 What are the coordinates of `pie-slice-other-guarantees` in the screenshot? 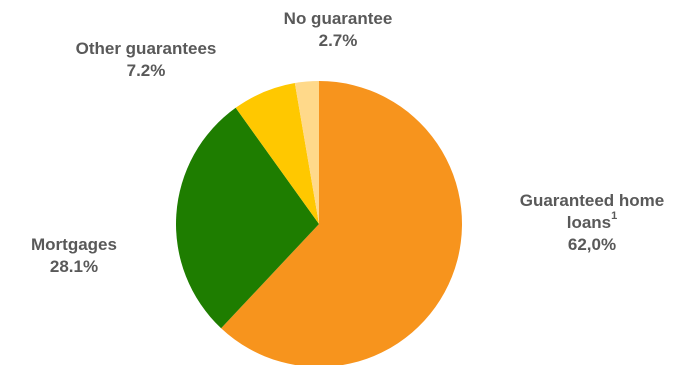 It's located at (277, 153).